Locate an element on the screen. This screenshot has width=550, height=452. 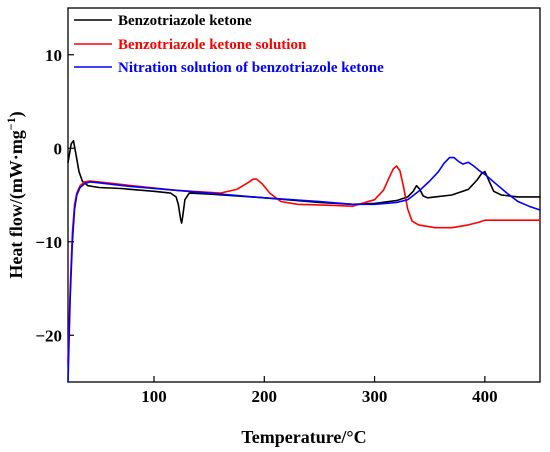
x-tick-label: 200 is located at coordinates (265, 396).